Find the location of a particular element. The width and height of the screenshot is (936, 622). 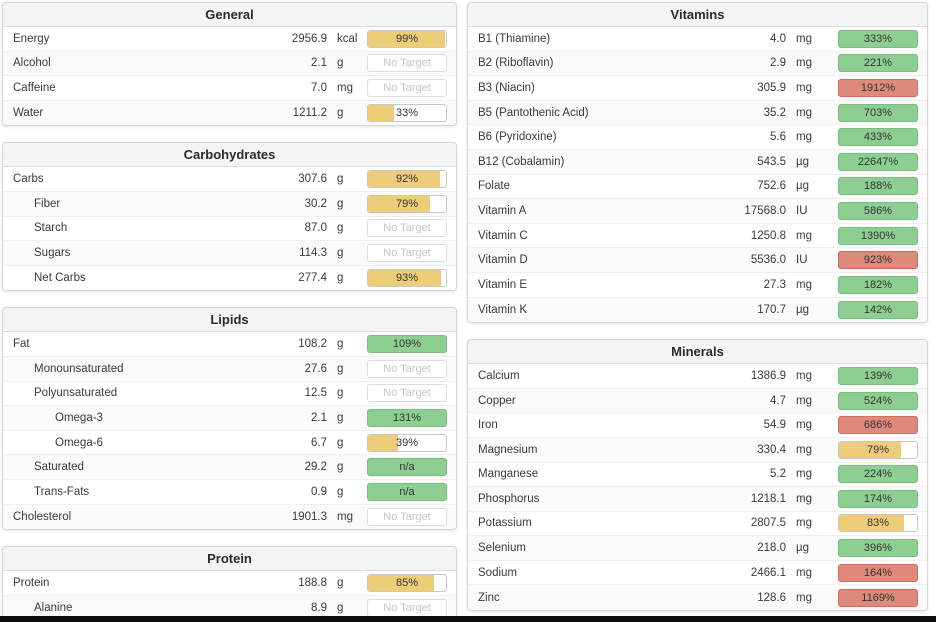

nutrient-row-alcohol: Alcohol 2.1 g No Target is located at coordinates (229, 64).